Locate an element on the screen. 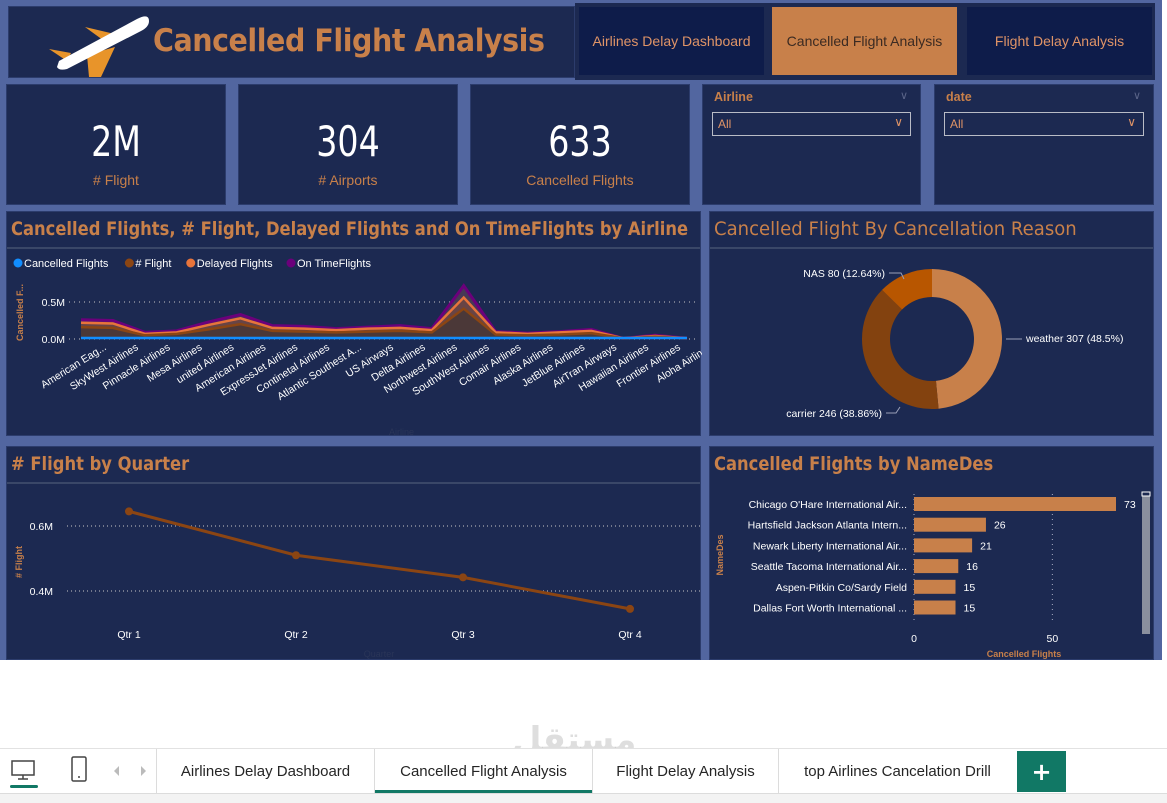  page-title: Cancelled Flight Analysis is located at coordinates (349, 41).